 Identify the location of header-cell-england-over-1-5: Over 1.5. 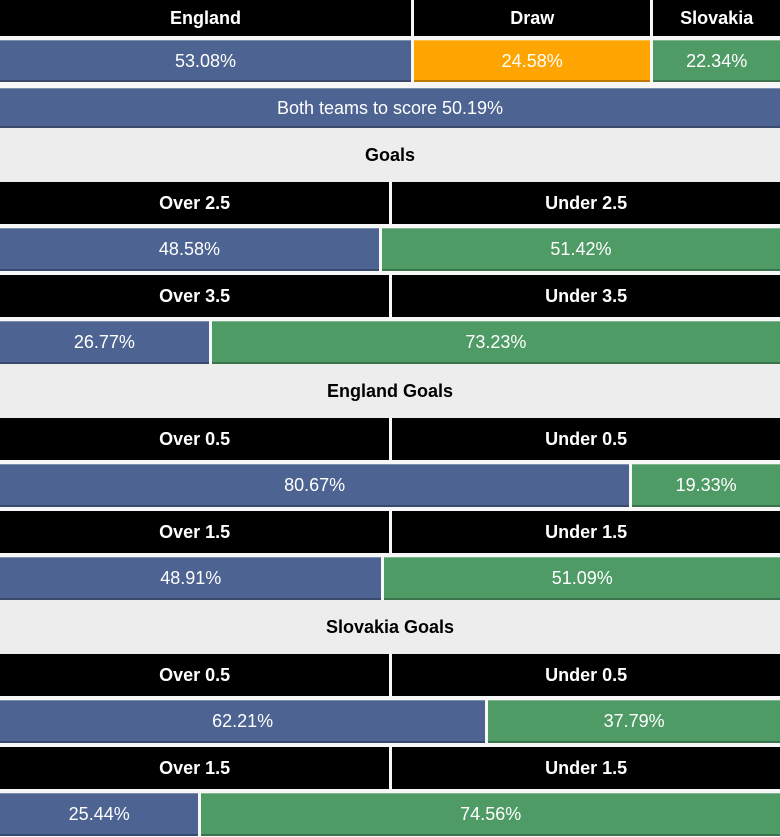
(195, 532).